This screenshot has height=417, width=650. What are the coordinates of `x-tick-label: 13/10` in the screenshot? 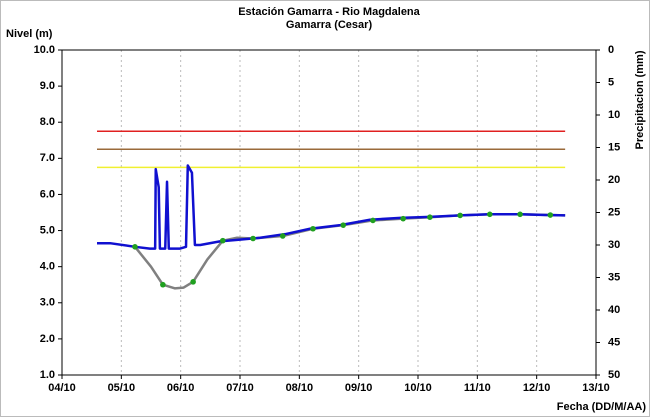 It's located at (596, 388).